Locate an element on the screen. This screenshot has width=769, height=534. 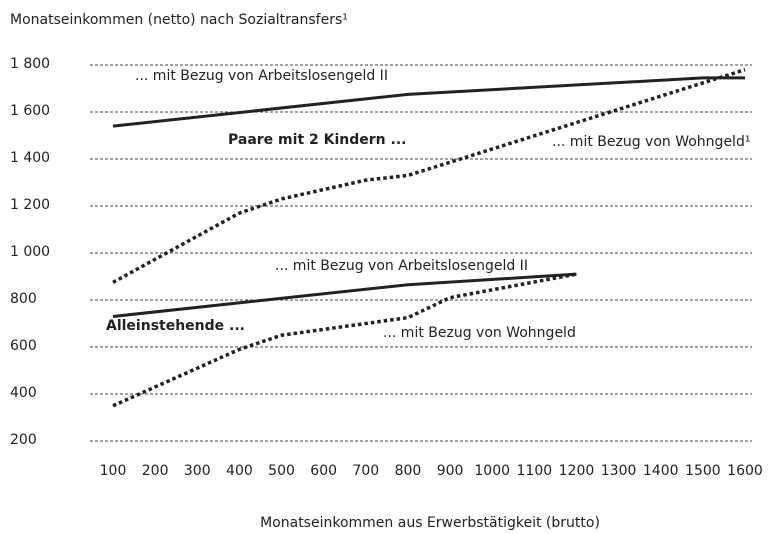
x-tick-label: 1000 is located at coordinates (492, 471).